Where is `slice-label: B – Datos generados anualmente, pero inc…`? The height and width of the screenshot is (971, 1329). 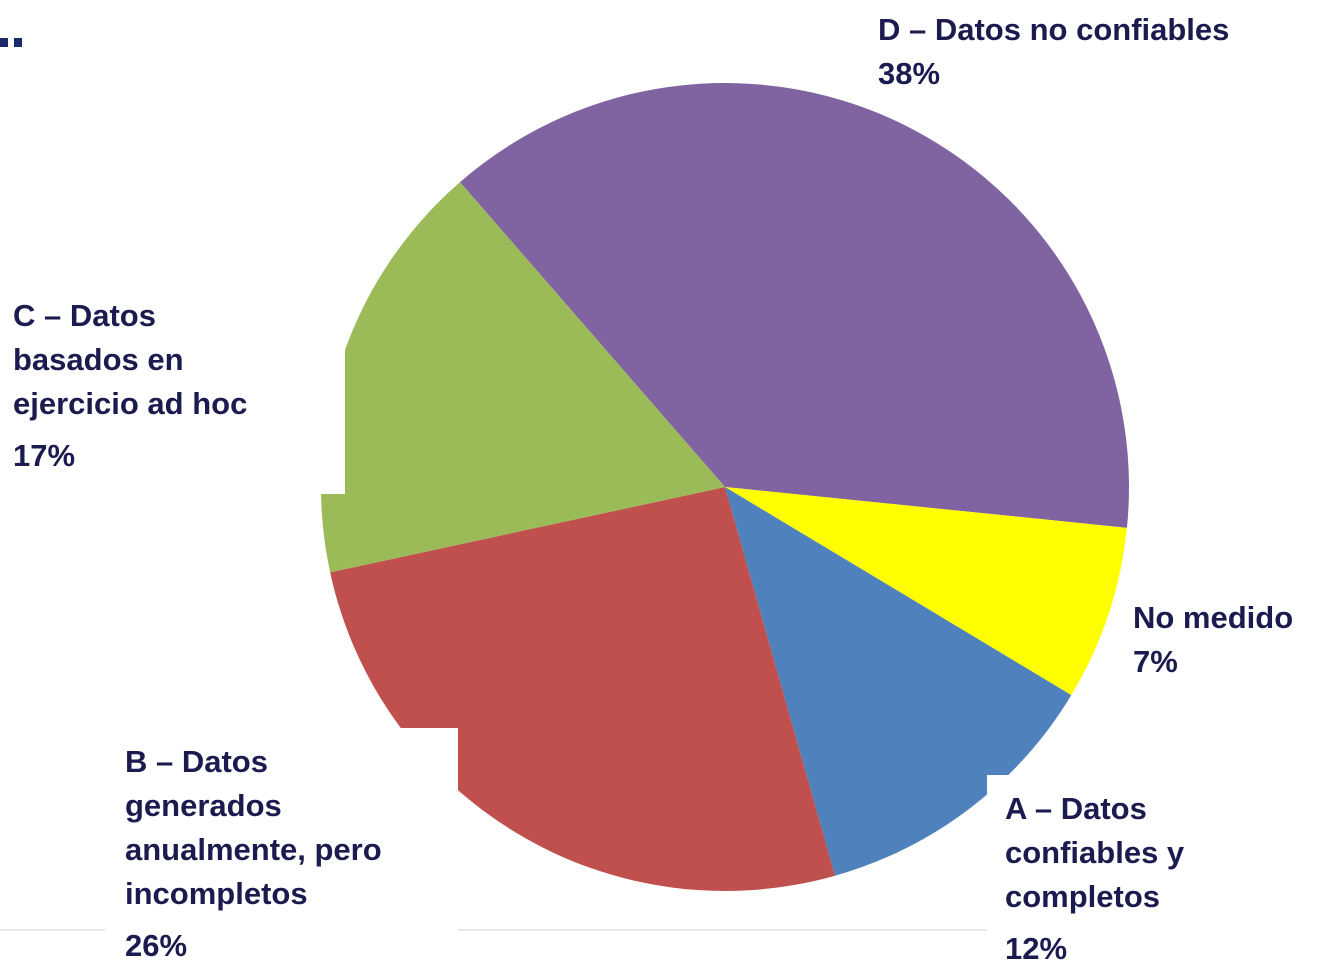 slice-label: B – Datos generados anualmente, pero inc… is located at coordinates (281, 848).